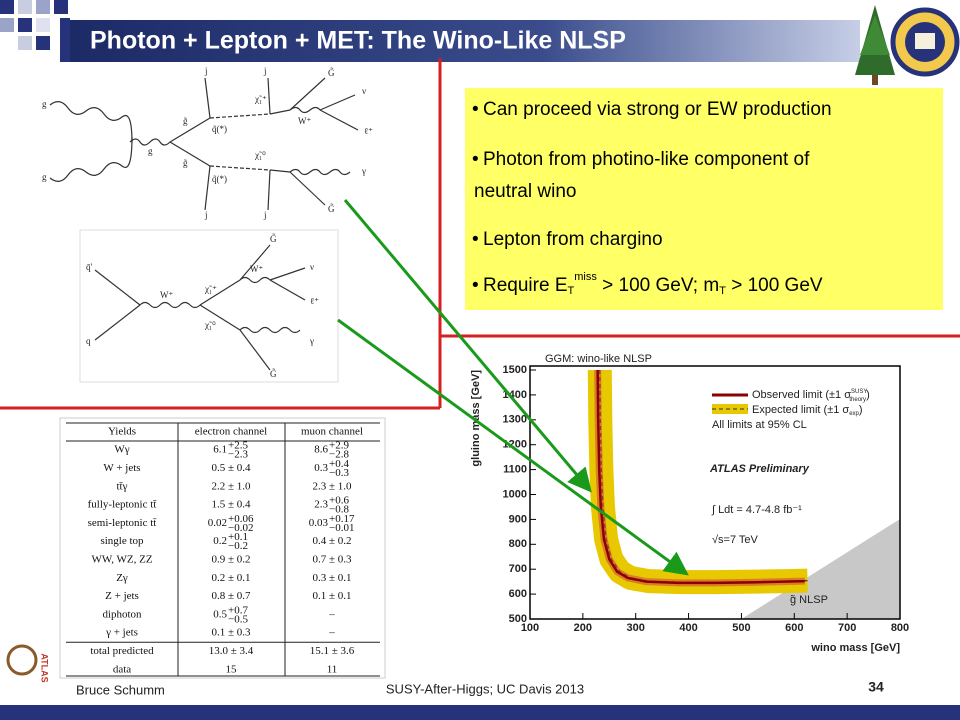 The height and width of the screenshot is (720, 960). What do you see at coordinates (122, 614) in the screenshot?
I see `table-row-label: diphoton` at bounding box center [122, 614].